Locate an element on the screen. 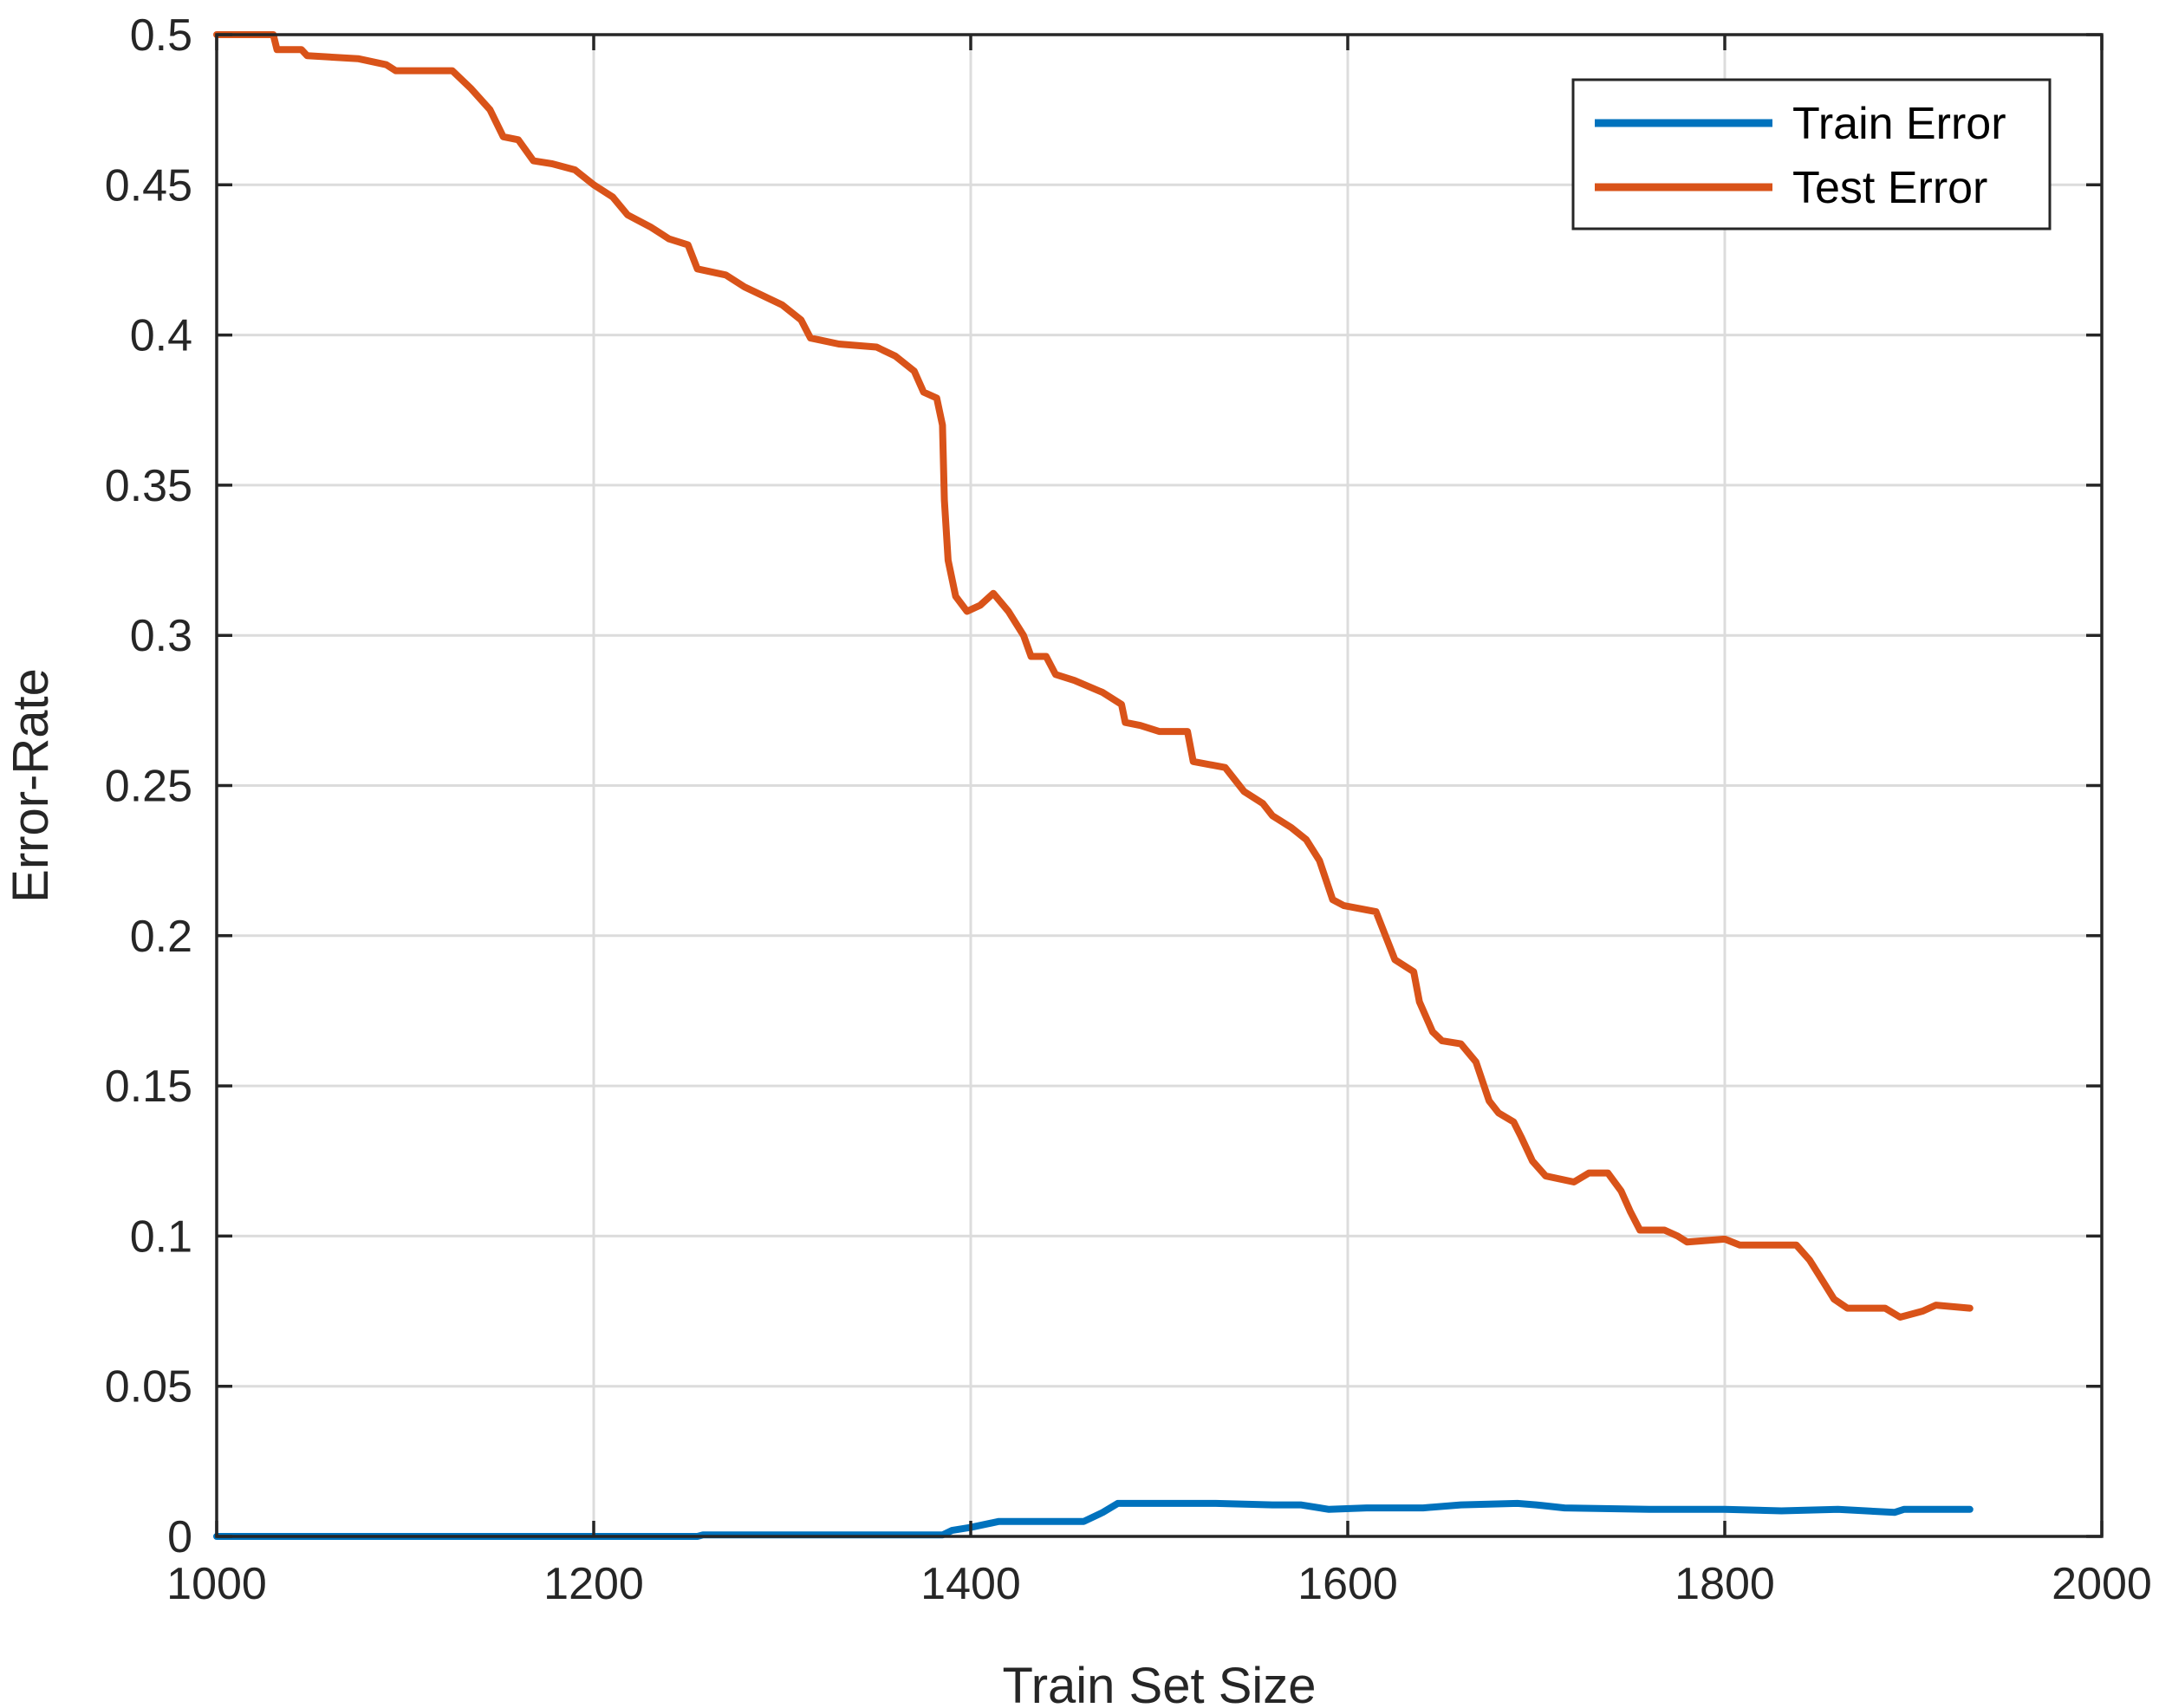 The height and width of the screenshot is (1708, 2159). x-axis-label: Train Set Size is located at coordinates (1159, 1683).